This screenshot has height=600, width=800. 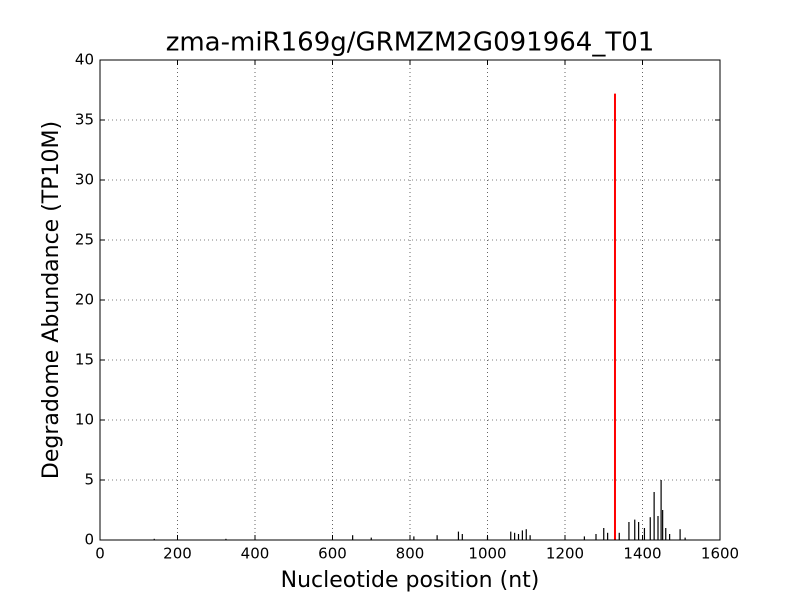 I want to click on x-tick-label: 200, so click(x=177, y=554).